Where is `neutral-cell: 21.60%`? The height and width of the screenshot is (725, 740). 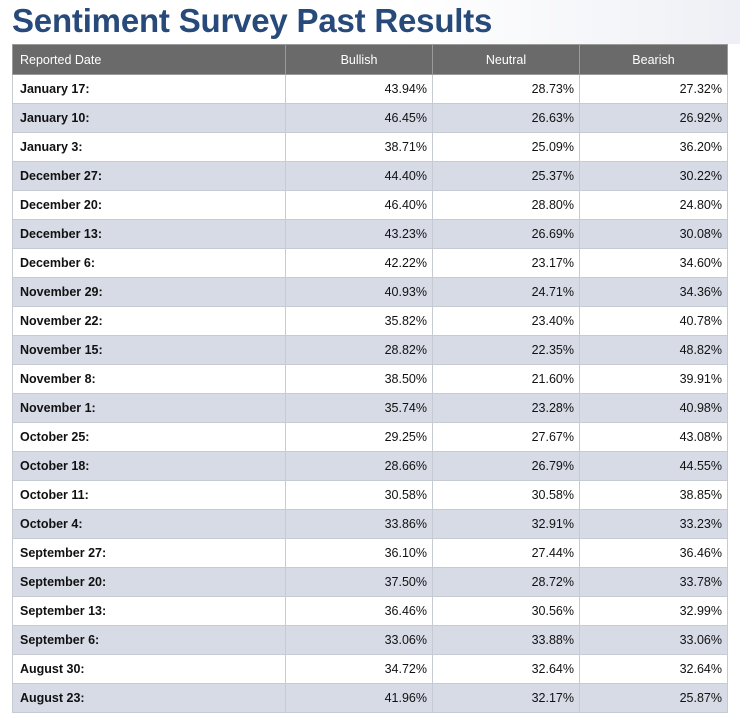
neutral-cell: 21.60% is located at coordinates (506, 379).